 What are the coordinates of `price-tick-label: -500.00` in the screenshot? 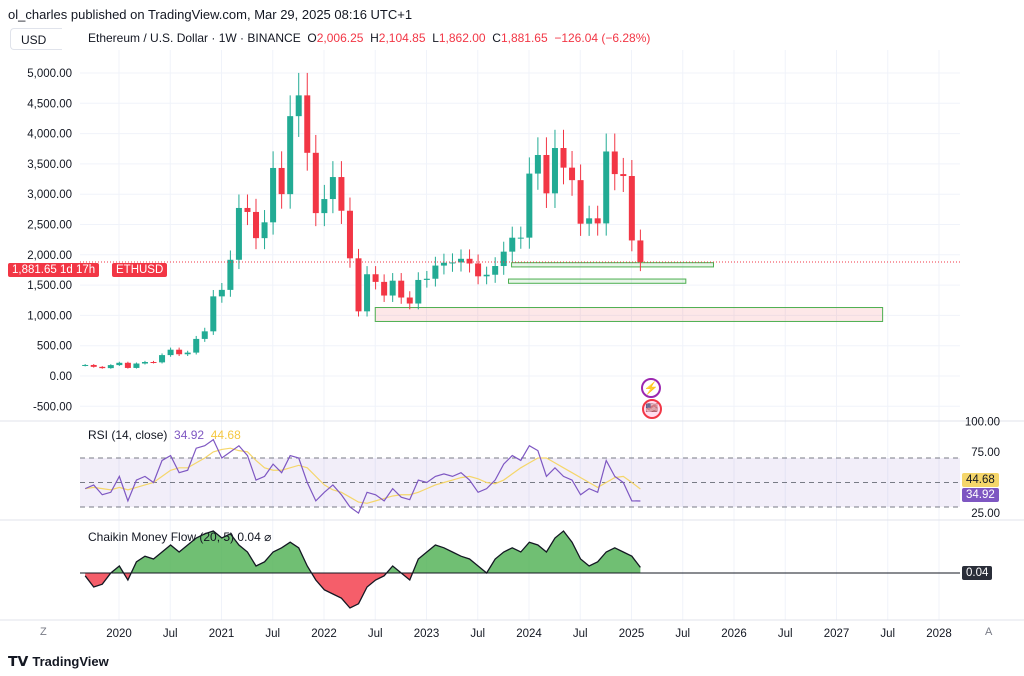 It's located at (52, 407).